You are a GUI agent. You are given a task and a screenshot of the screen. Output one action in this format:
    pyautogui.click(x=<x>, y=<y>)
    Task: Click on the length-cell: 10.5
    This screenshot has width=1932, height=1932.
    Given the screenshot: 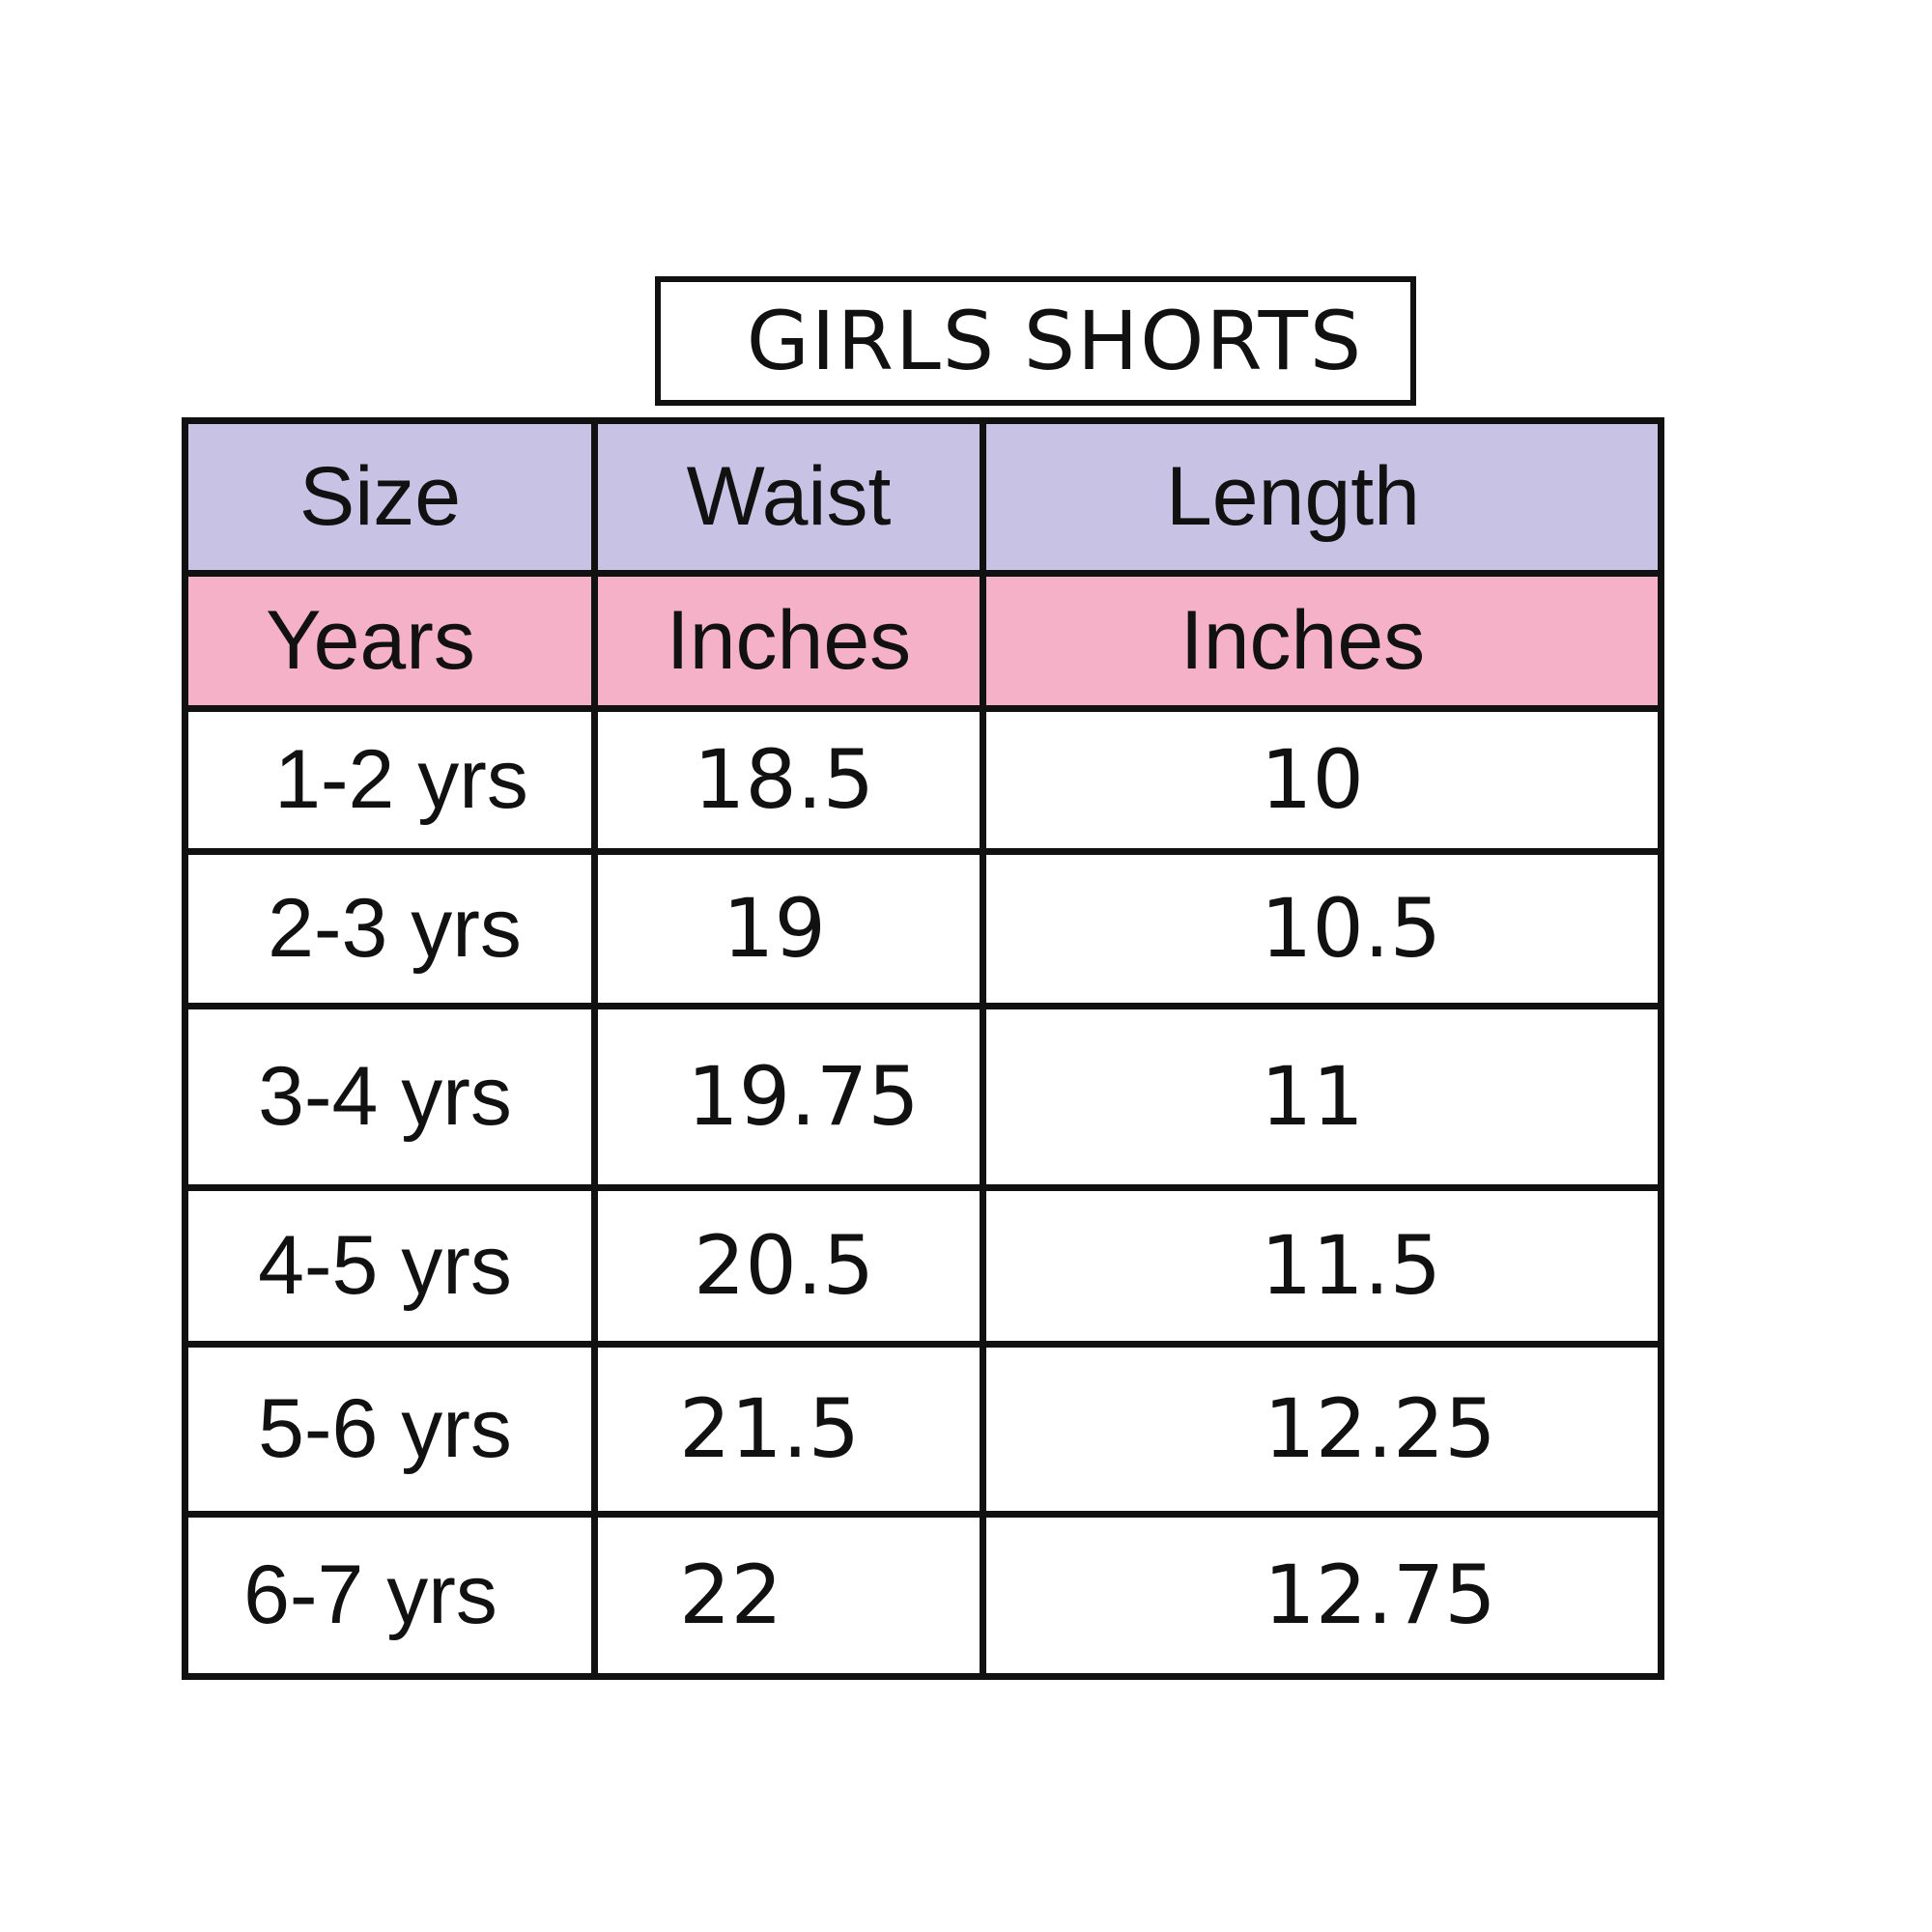 What is the action you would take?
    pyautogui.click(x=1322, y=928)
    